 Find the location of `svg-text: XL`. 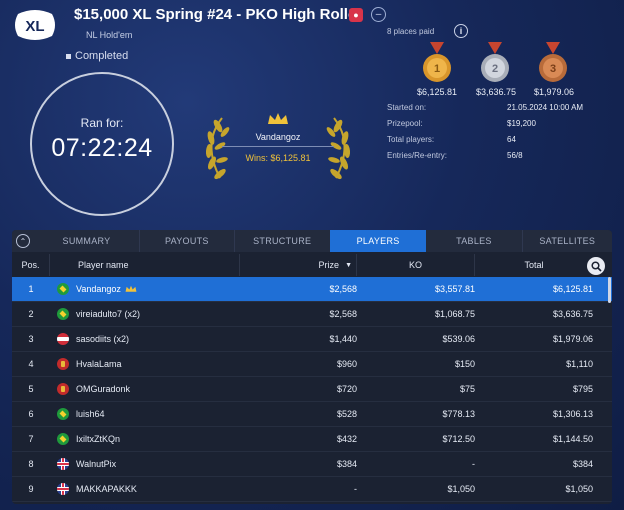

svg-text: XL is located at coordinates (34, 26).